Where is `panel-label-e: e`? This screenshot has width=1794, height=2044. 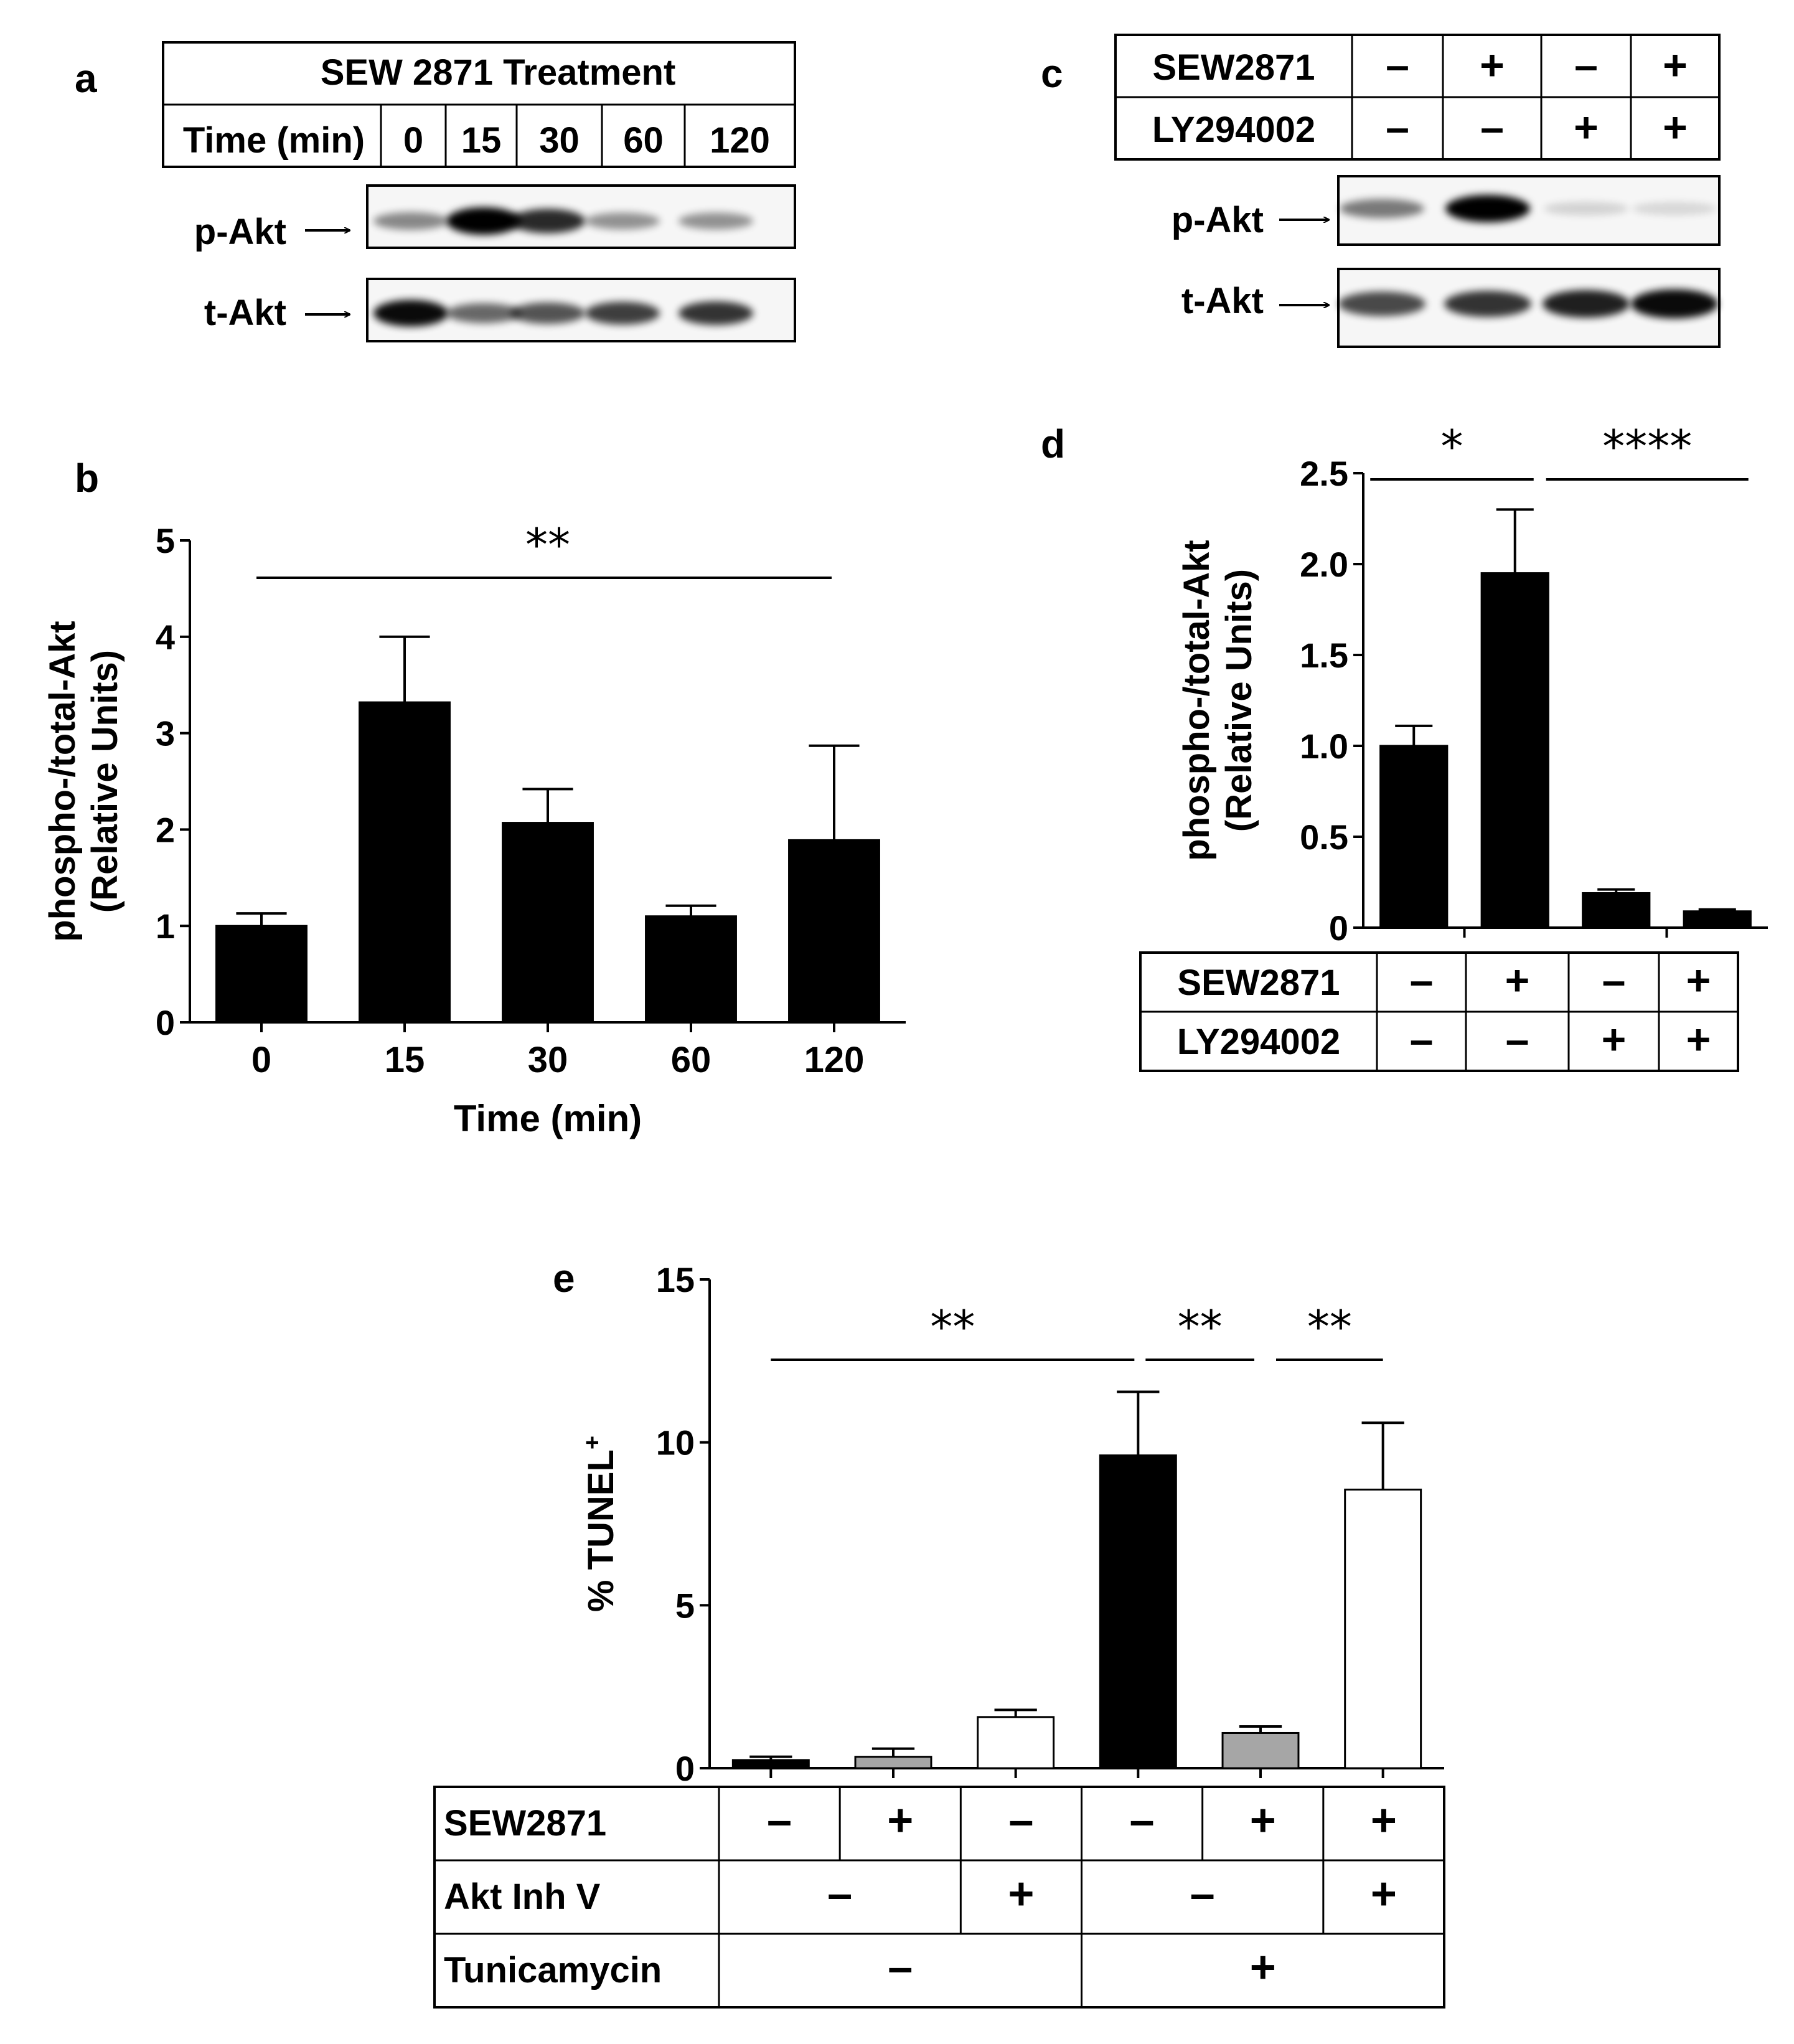
panel-label-e: e is located at coordinates (564, 1279).